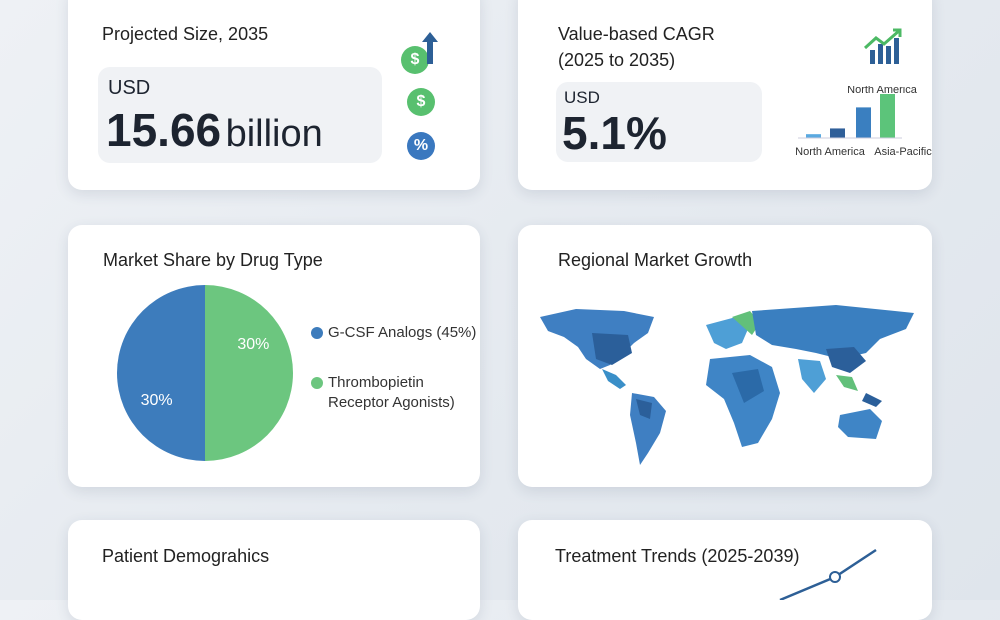 This screenshot has height=620, width=1000. What do you see at coordinates (185, 34) in the screenshot?
I see `card-title: Projected Size, 2035` at bounding box center [185, 34].